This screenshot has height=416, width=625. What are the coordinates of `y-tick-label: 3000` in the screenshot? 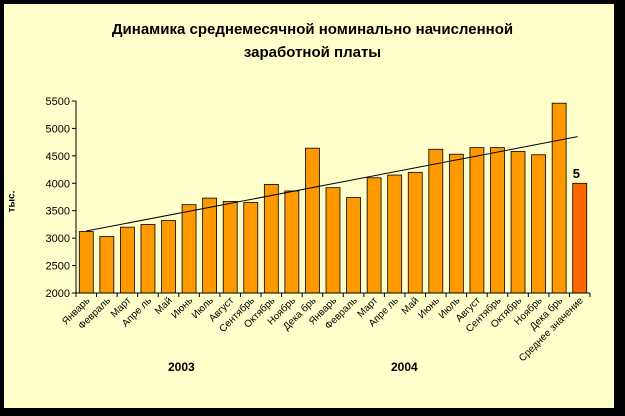 It's located at (58, 239).